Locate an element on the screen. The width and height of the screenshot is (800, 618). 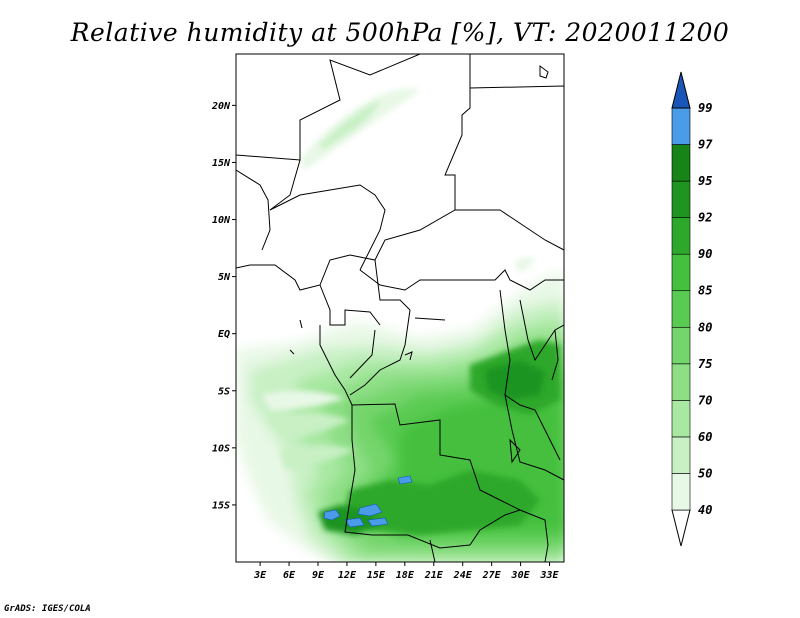
colorbar-top-arrow is located at coordinates (681, 90).